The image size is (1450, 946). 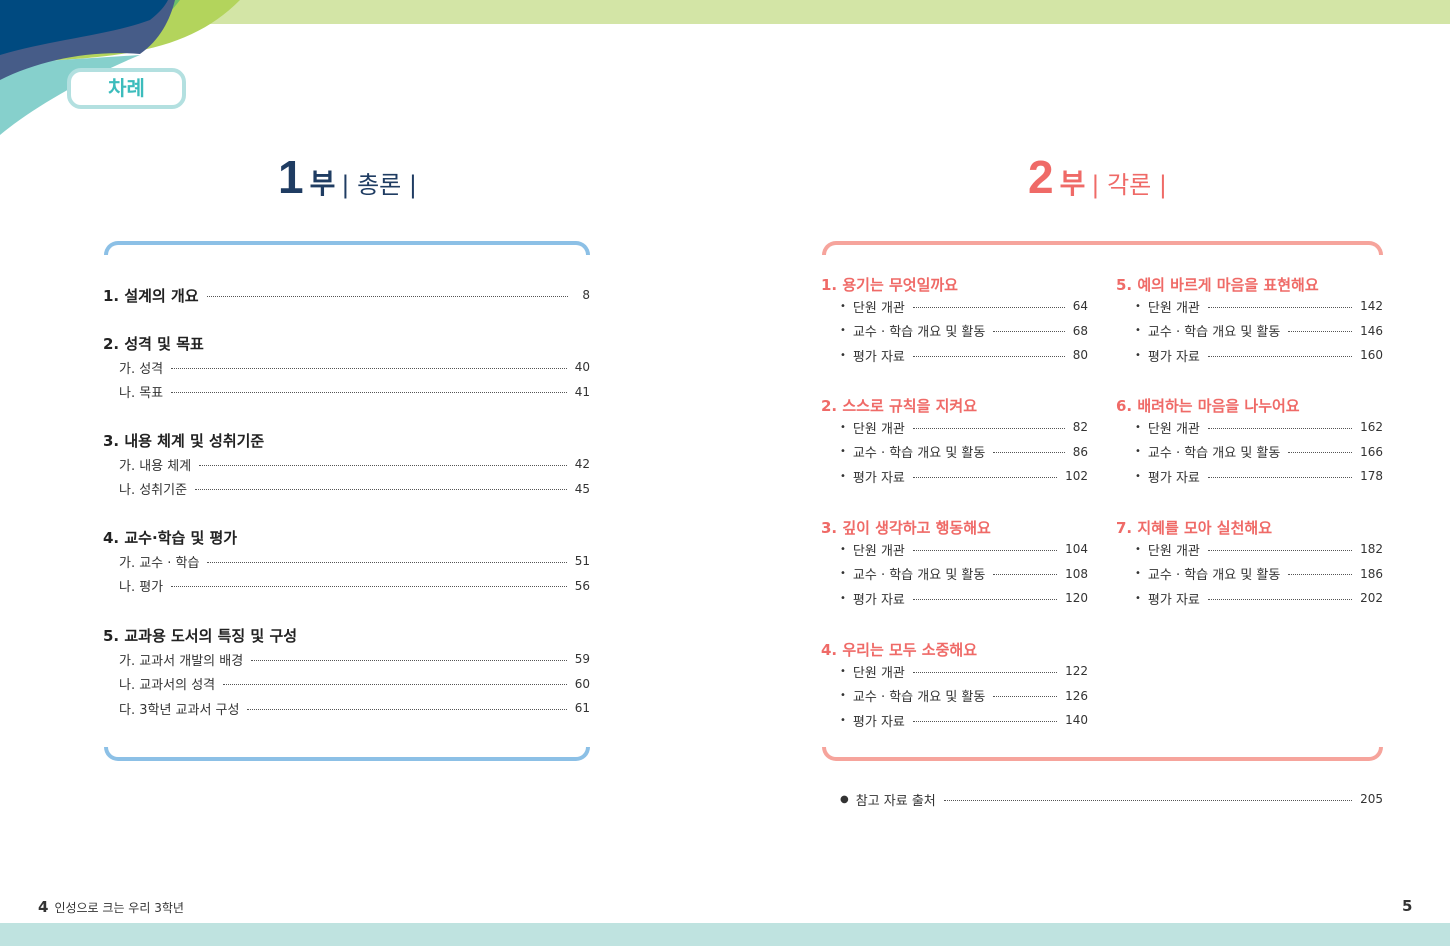 What do you see at coordinates (151, 295) in the screenshot?
I see `entry-label: 1. 설계의 개요` at bounding box center [151, 295].